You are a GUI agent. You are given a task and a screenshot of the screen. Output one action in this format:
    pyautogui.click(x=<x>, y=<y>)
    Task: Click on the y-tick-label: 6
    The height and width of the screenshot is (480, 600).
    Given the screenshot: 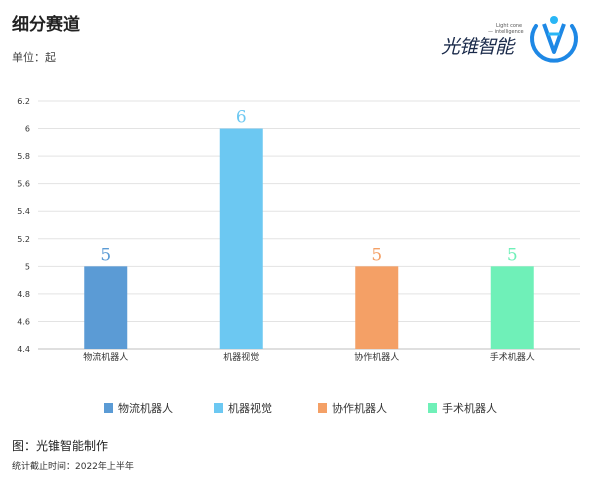 What is the action you would take?
    pyautogui.click(x=27, y=129)
    